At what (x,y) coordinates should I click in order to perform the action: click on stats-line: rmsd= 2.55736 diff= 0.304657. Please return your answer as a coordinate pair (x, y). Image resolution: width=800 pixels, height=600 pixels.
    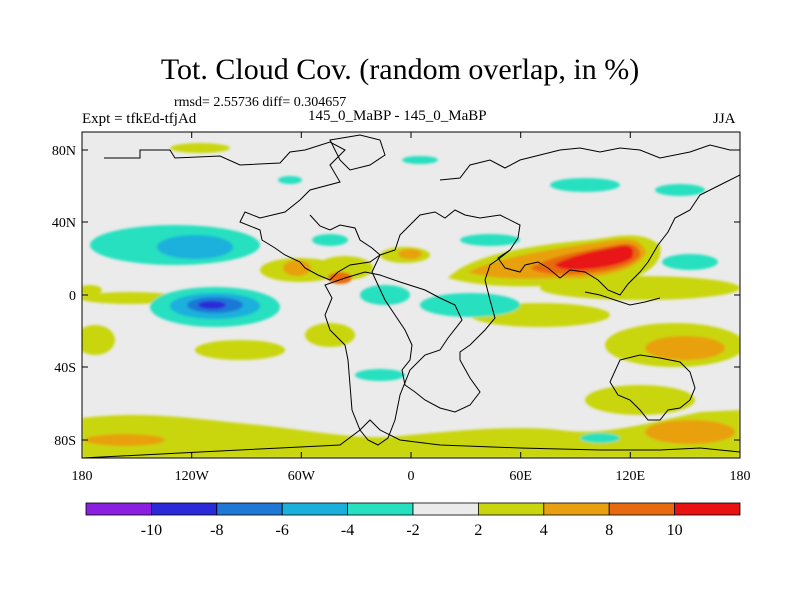
    Looking at the image, I should click on (260, 102).